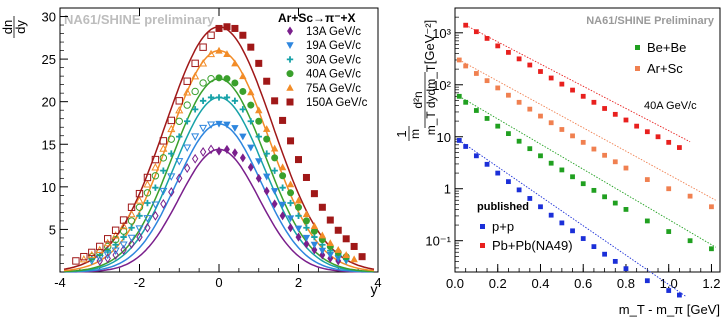 The width and height of the screenshot is (726, 322). I want to click on right-x-tick-label: 0.0, so click(455, 283).